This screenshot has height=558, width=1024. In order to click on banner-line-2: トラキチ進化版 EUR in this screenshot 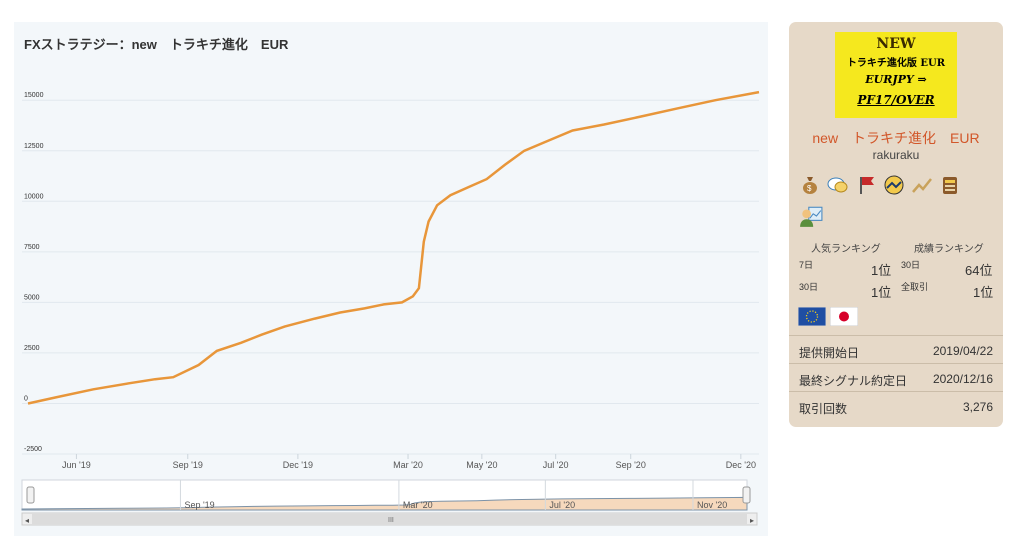, I will do `click(896, 63)`.